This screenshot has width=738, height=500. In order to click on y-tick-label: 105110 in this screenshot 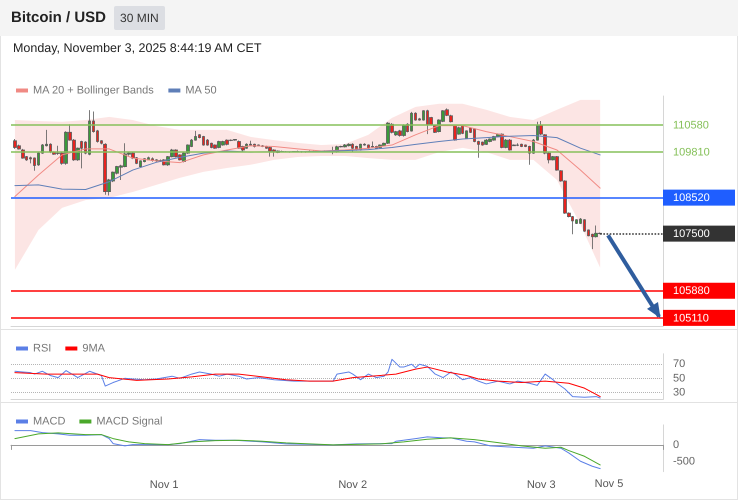, I will do `click(691, 318)`.